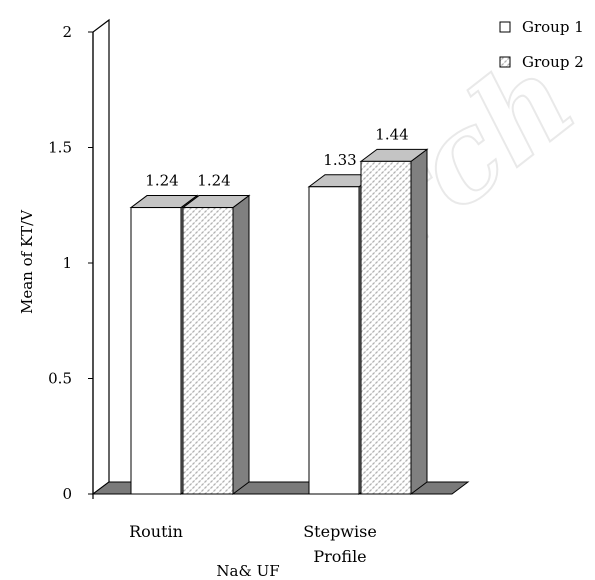 The width and height of the screenshot is (595, 580). What do you see at coordinates (339, 160) in the screenshot?
I see `data-label: 1.33` at bounding box center [339, 160].